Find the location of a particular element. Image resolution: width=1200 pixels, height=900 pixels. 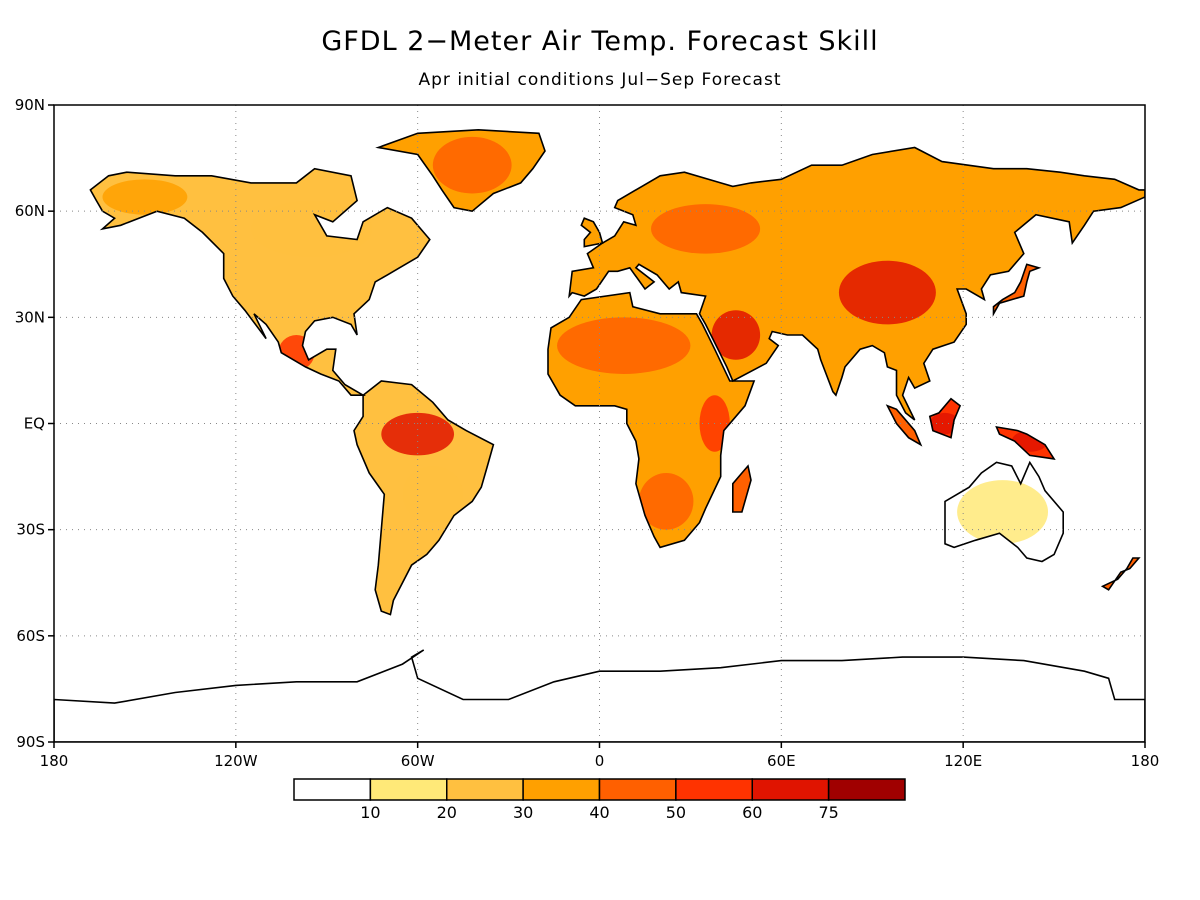

skill-region-alaska is located at coordinates (145, 197).